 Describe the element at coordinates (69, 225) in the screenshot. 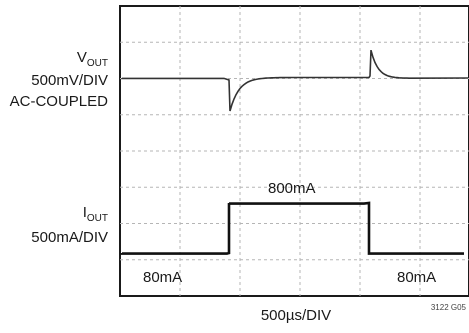

I see `iout-label-group: IOUT 500mA/DIV` at that location.